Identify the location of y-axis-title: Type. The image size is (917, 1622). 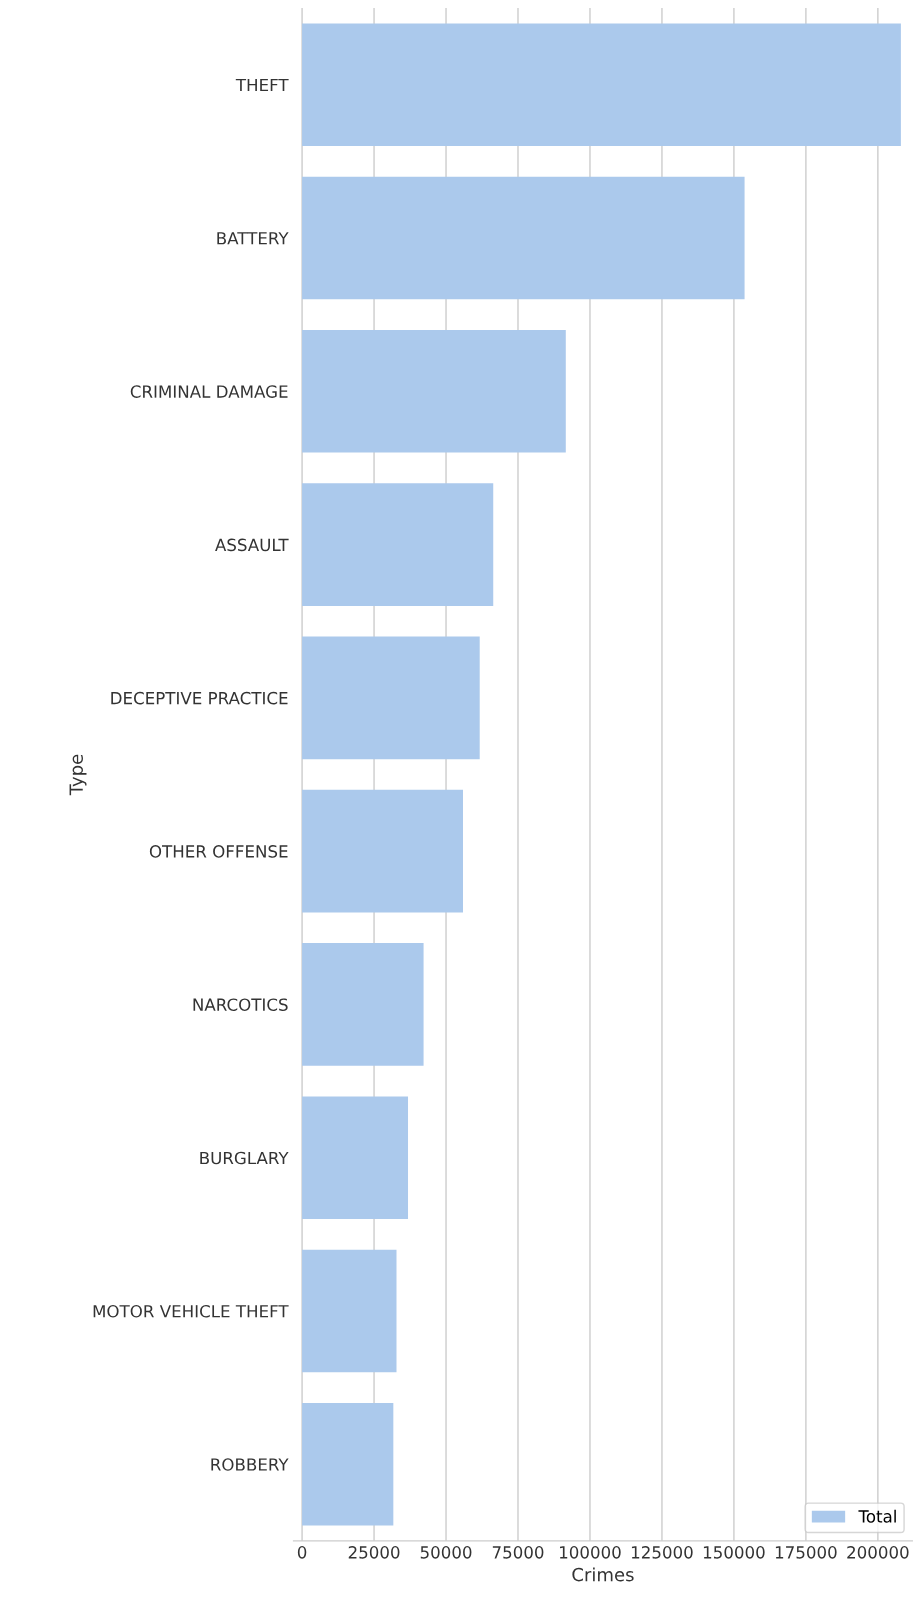
(78, 775).